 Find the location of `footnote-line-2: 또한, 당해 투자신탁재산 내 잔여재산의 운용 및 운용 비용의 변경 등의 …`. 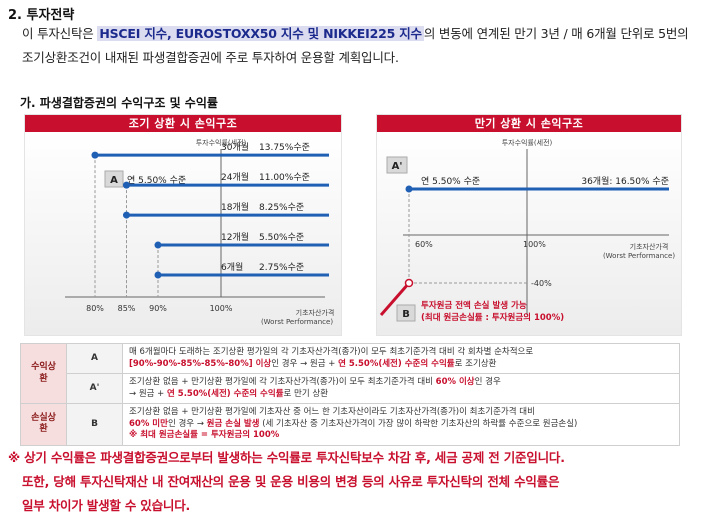

footnote-line-2: 또한, 당해 투자신탁재산 내 잔여재산의 운용 및 운용 비용의 변경 등의 … is located at coordinates (291, 481).